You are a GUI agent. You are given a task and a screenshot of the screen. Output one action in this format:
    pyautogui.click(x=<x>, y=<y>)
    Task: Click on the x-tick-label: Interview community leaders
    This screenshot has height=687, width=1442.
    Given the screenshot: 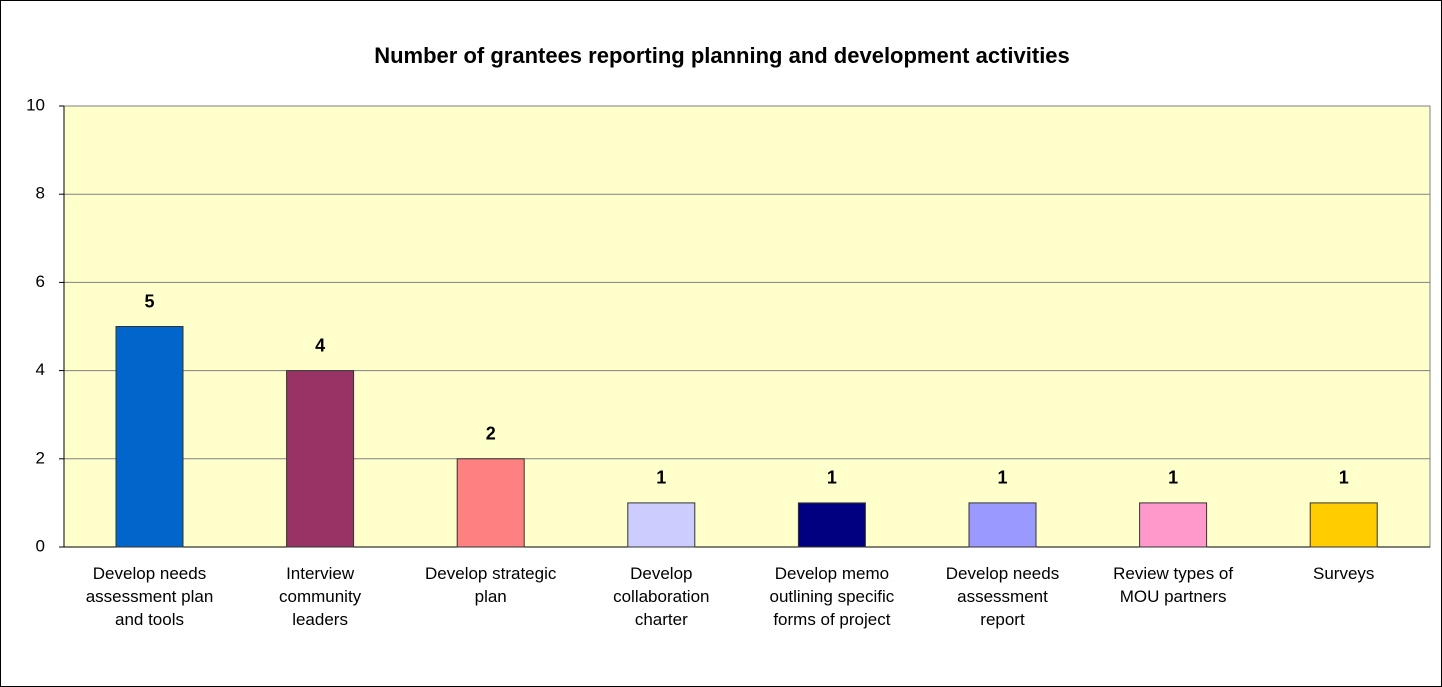 What is the action you would take?
    pyautogui.click(x=320, y=596)
    